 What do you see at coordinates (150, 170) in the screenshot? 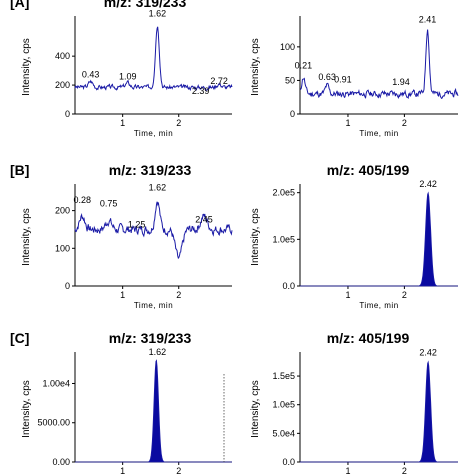
I see `panel-title-b-left: m/z: 319/233` at bounding box center [150, 170].